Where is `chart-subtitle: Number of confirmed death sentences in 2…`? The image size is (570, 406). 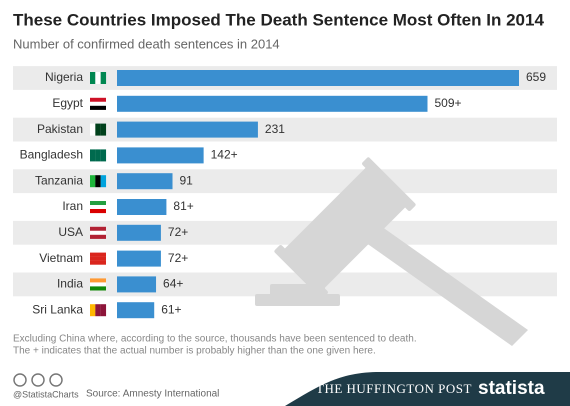
chart-subtitle: Number of confirmed death sentences in 2… is located at coordinates (146, 43).